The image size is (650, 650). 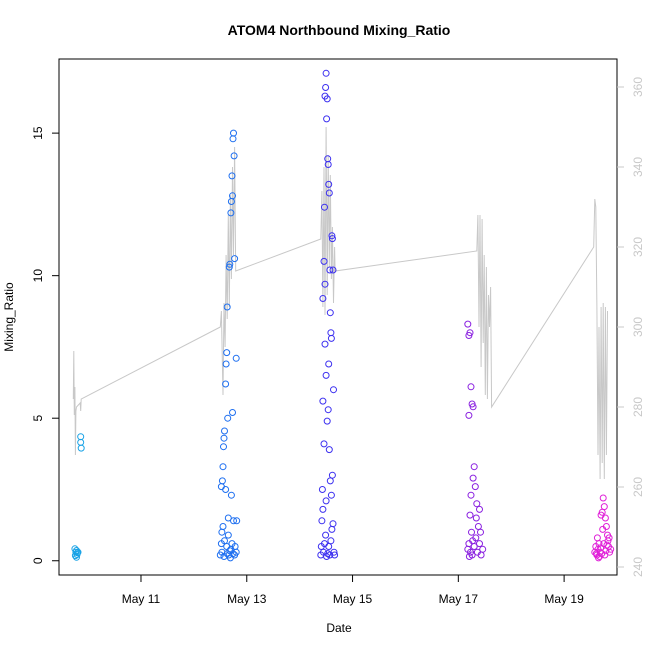 What do you see at coordinates (638, 407) in the screenshot?
I see `y2-tick-label: 280` at bounding box center [638, 407].